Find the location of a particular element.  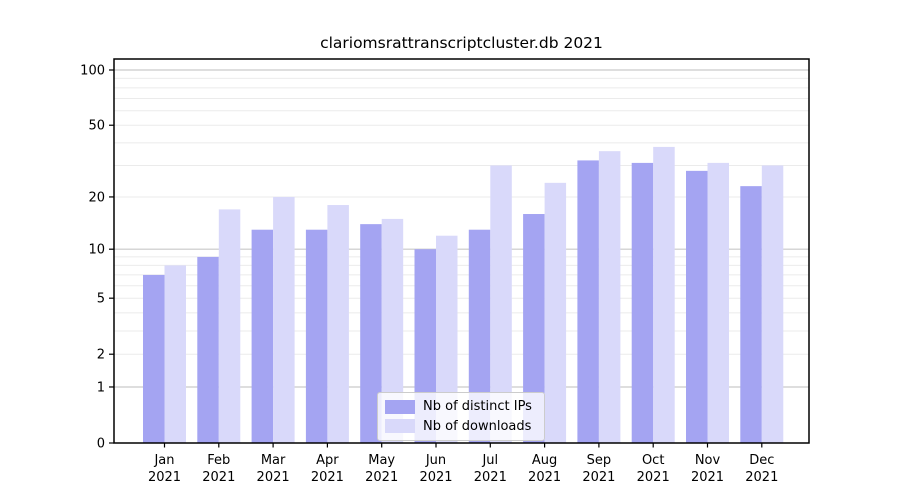

x-tick-label: Jan 2021 is located at coordinates (164, 469).